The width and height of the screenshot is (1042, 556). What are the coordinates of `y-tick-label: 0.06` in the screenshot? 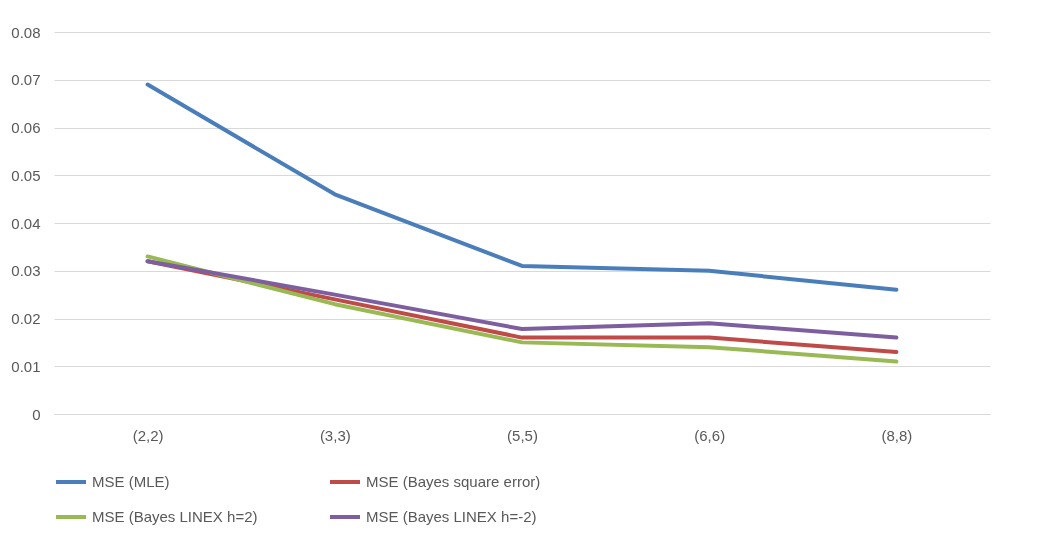 It's located at (26, 127).